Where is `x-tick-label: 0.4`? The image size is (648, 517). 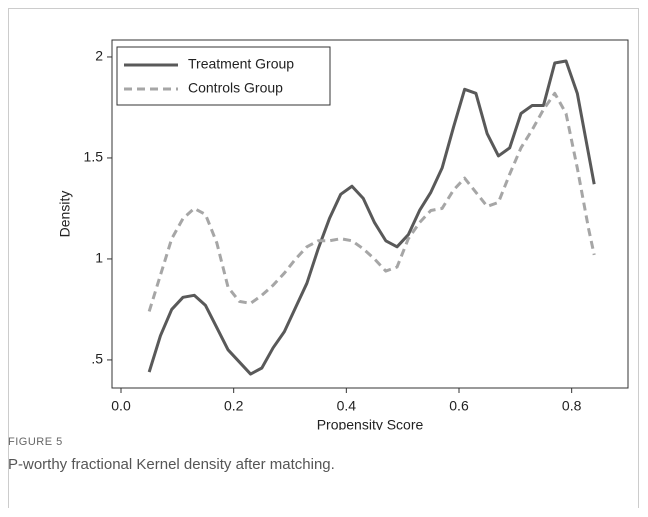
x-tick-label: 0.4 is located at coordinates (347, 406).